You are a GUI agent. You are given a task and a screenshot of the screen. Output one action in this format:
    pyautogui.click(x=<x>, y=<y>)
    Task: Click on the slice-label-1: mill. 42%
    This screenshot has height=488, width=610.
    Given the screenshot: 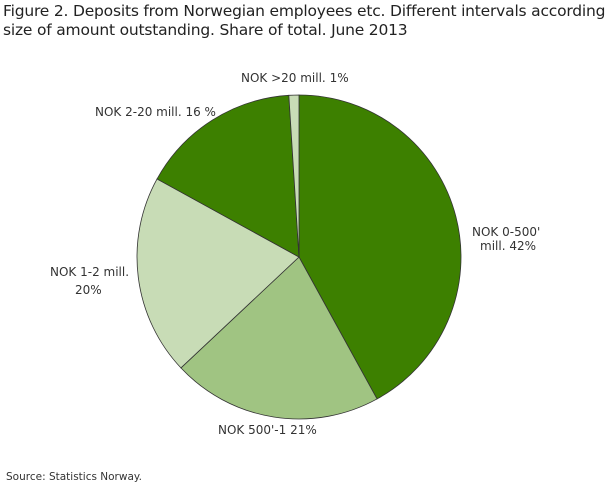 What is the action you would take?
    pyautogui.click(x=508, y=246)
    